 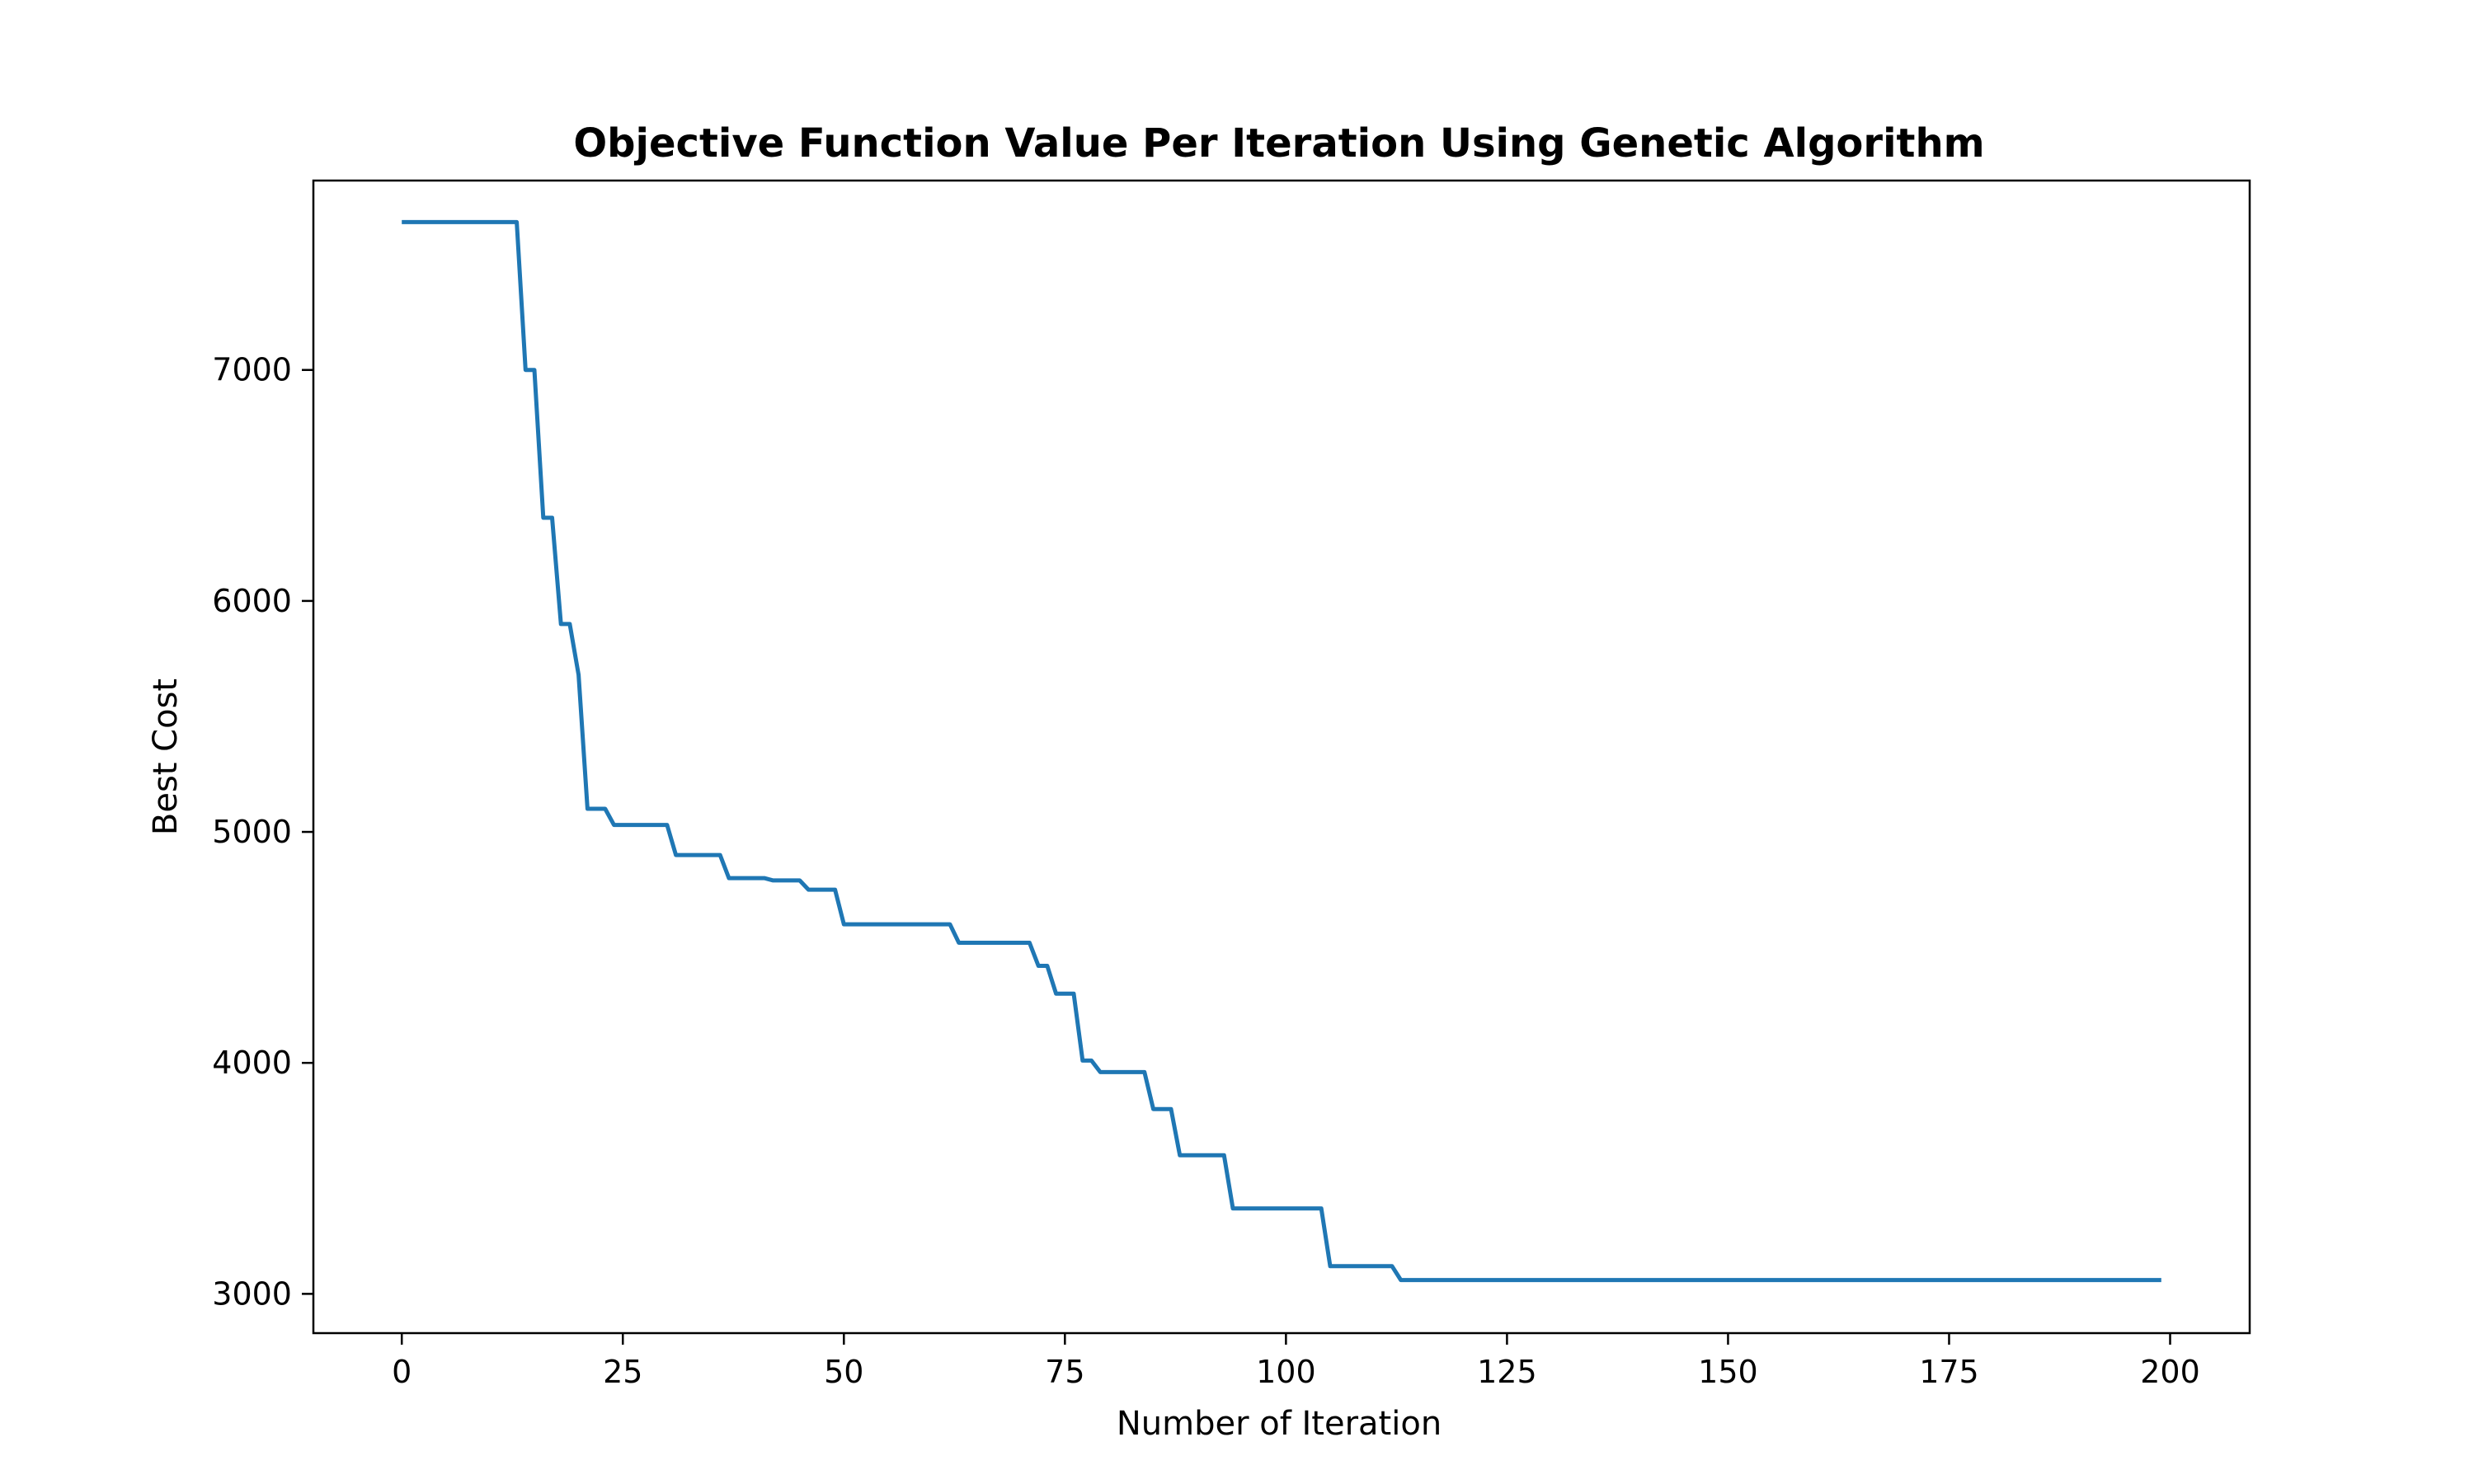 What do you see at coordinates (252, 832) in the screenshot?
I see `y-tick-label: 5000` at bounding box center [252, 832].